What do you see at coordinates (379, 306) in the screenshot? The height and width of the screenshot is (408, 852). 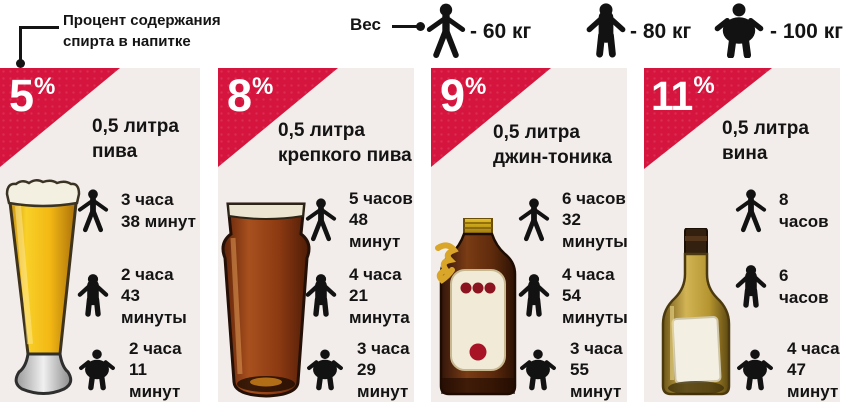 I see `time-line2: 21 минута` at bounding box center [379, 306].